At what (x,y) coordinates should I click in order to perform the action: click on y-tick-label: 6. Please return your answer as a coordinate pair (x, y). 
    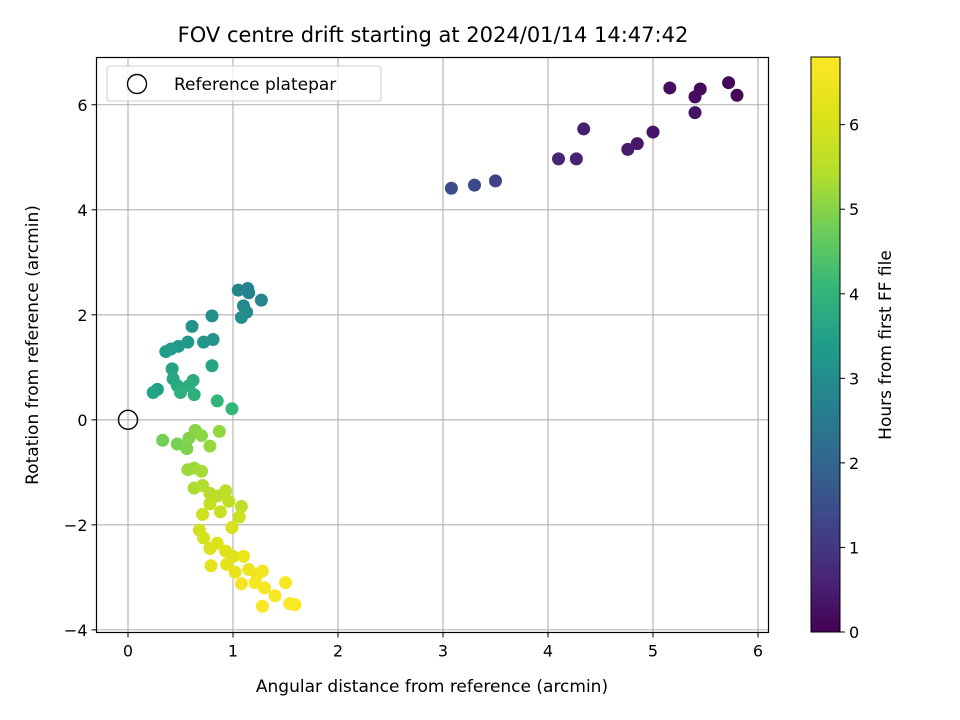
    Looking at the image, I should click on (82, 105).